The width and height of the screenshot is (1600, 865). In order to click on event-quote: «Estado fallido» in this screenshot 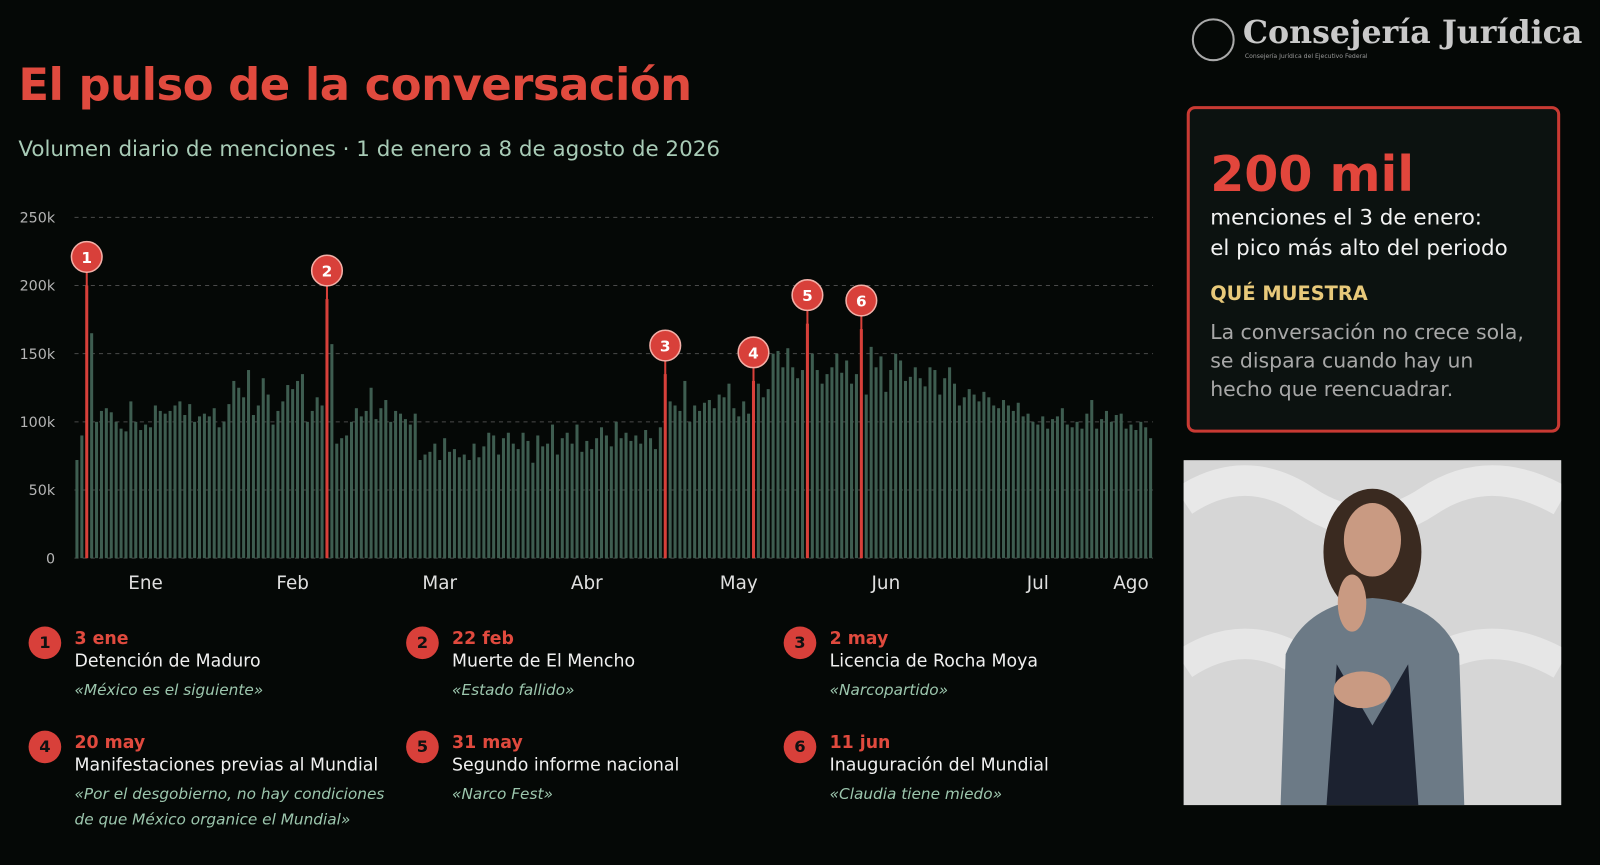, I will do `click(513, 689)`.